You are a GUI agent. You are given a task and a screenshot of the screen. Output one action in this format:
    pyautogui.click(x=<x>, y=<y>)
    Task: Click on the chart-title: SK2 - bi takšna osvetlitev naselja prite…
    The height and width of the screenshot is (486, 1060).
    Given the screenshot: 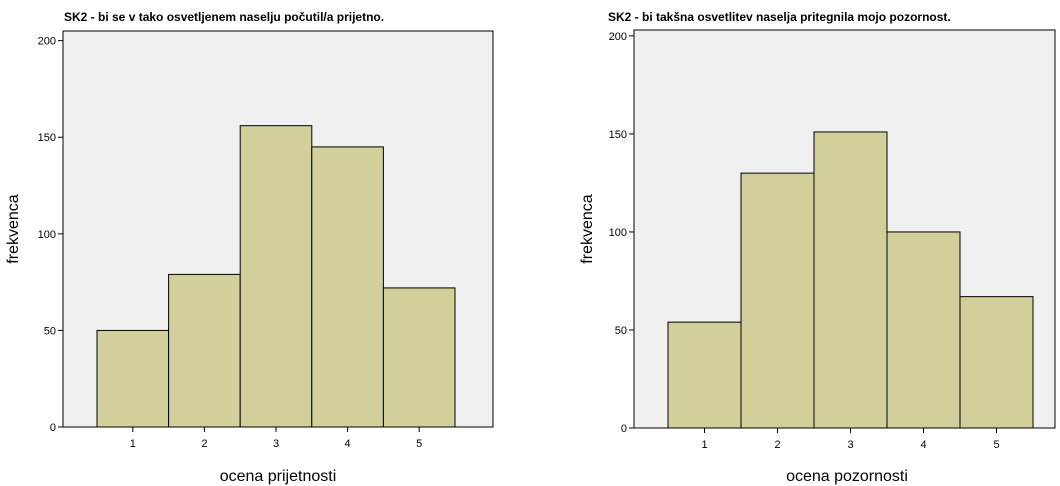 What is the action you would take?
    pyautogui.click(x=779, y=17)
    